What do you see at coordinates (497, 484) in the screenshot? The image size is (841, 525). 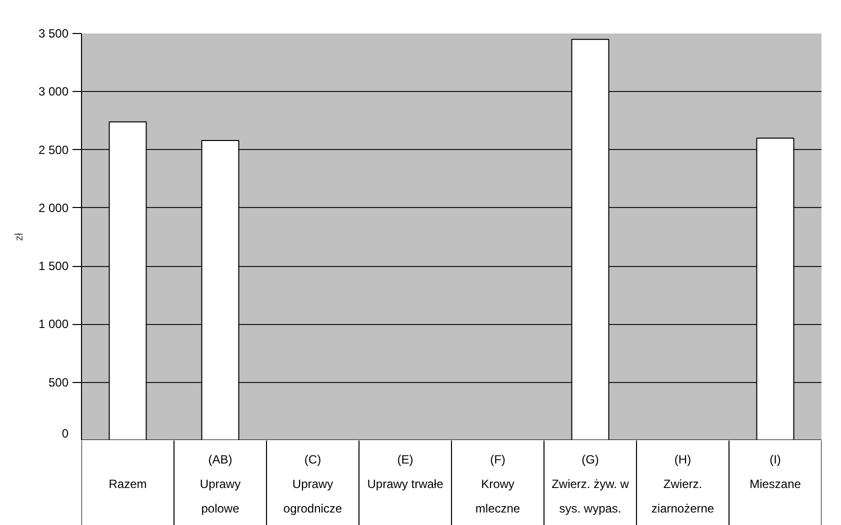 I see `x-tick-label: (F) Krowy mleczne` at bounding box center [497, 484].